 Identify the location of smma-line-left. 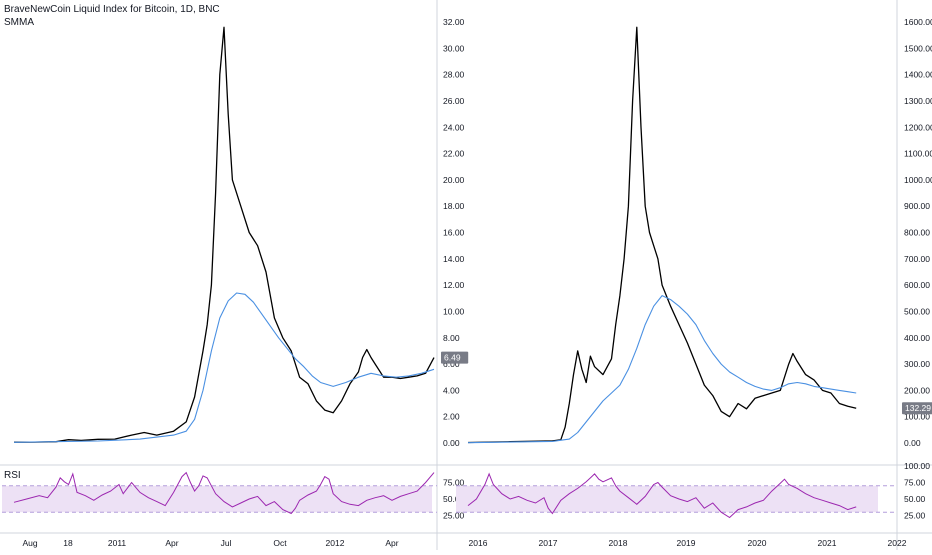
(224, 367).